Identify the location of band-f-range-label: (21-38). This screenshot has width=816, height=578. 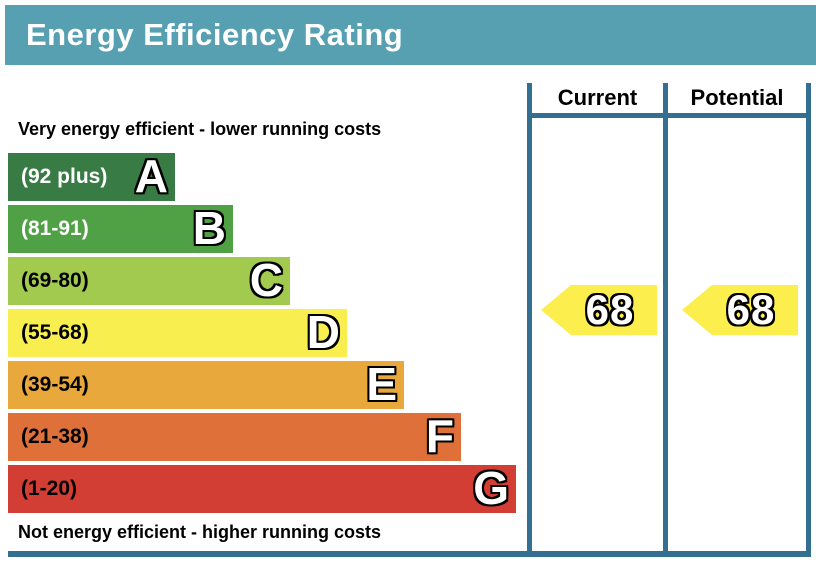
(55, 436).